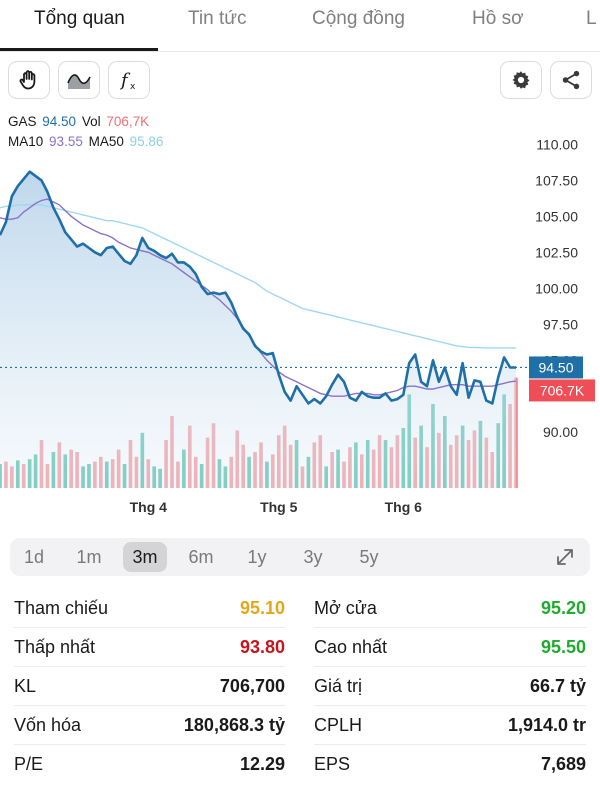 This screenshot has height=800, width=600. Describe the element at coordinates (201, 557) in the screenshot. I see `range-6m: 6m` at that location.